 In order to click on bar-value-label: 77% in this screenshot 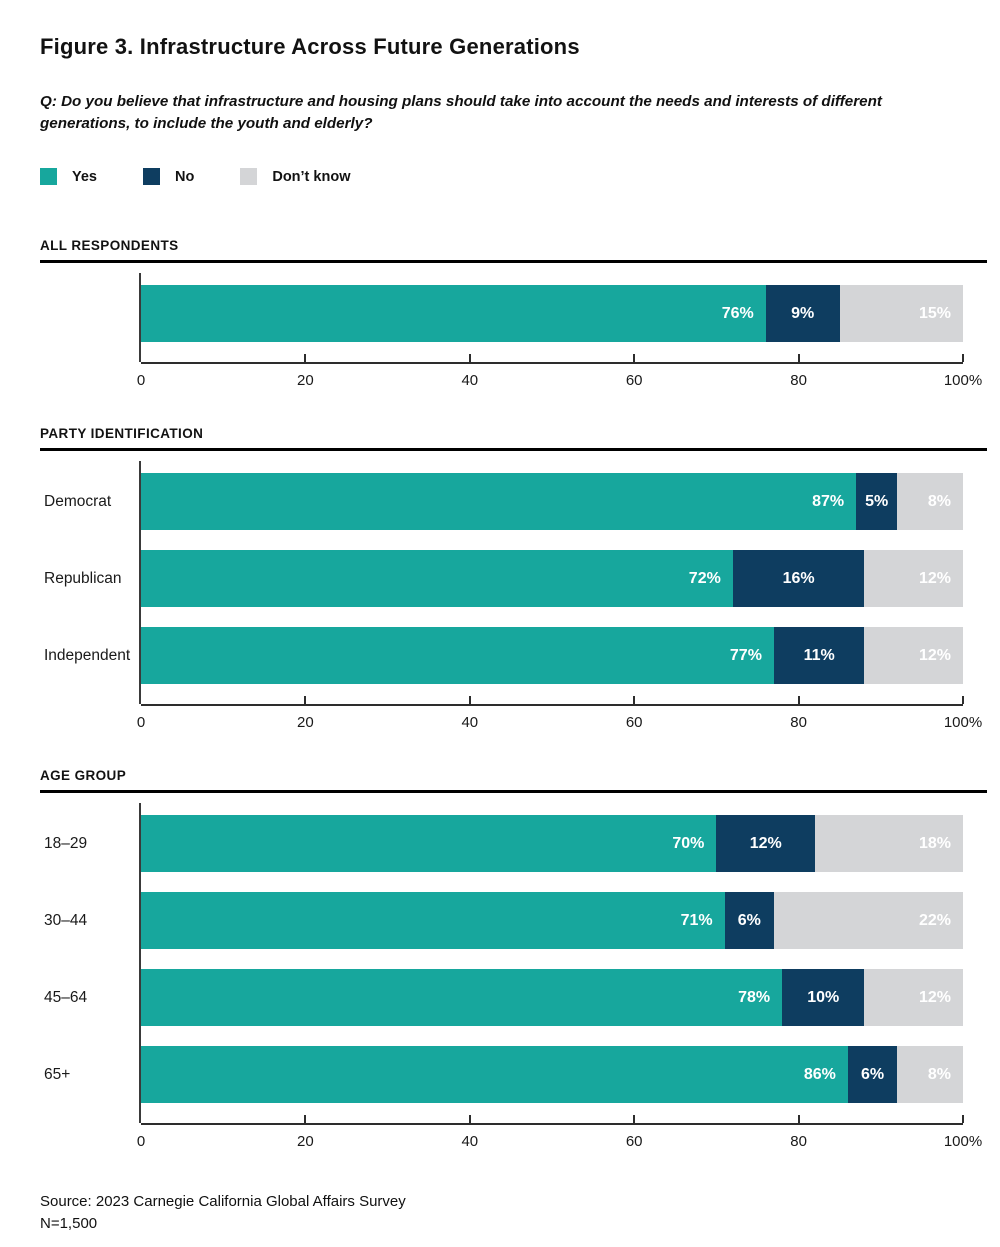, I will do `click(745, 655)`.